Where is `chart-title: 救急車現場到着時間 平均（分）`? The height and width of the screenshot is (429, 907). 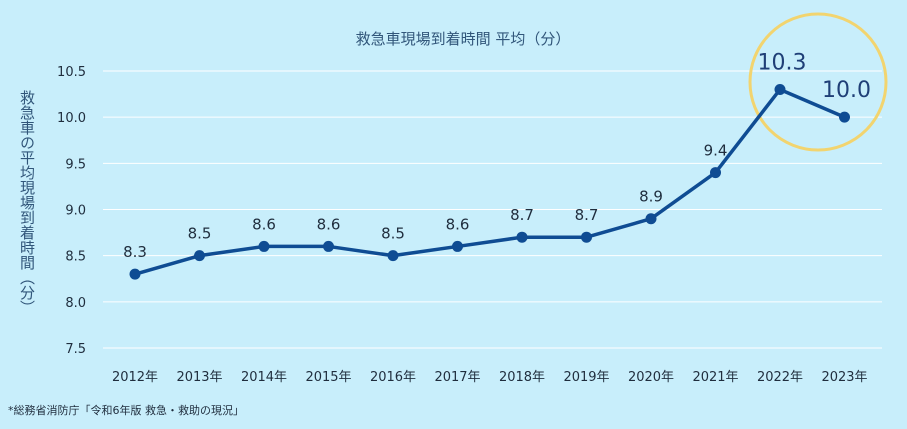 chart-title: 救急車現場到着時間 平均（分） is located at coordinates (463, 39).